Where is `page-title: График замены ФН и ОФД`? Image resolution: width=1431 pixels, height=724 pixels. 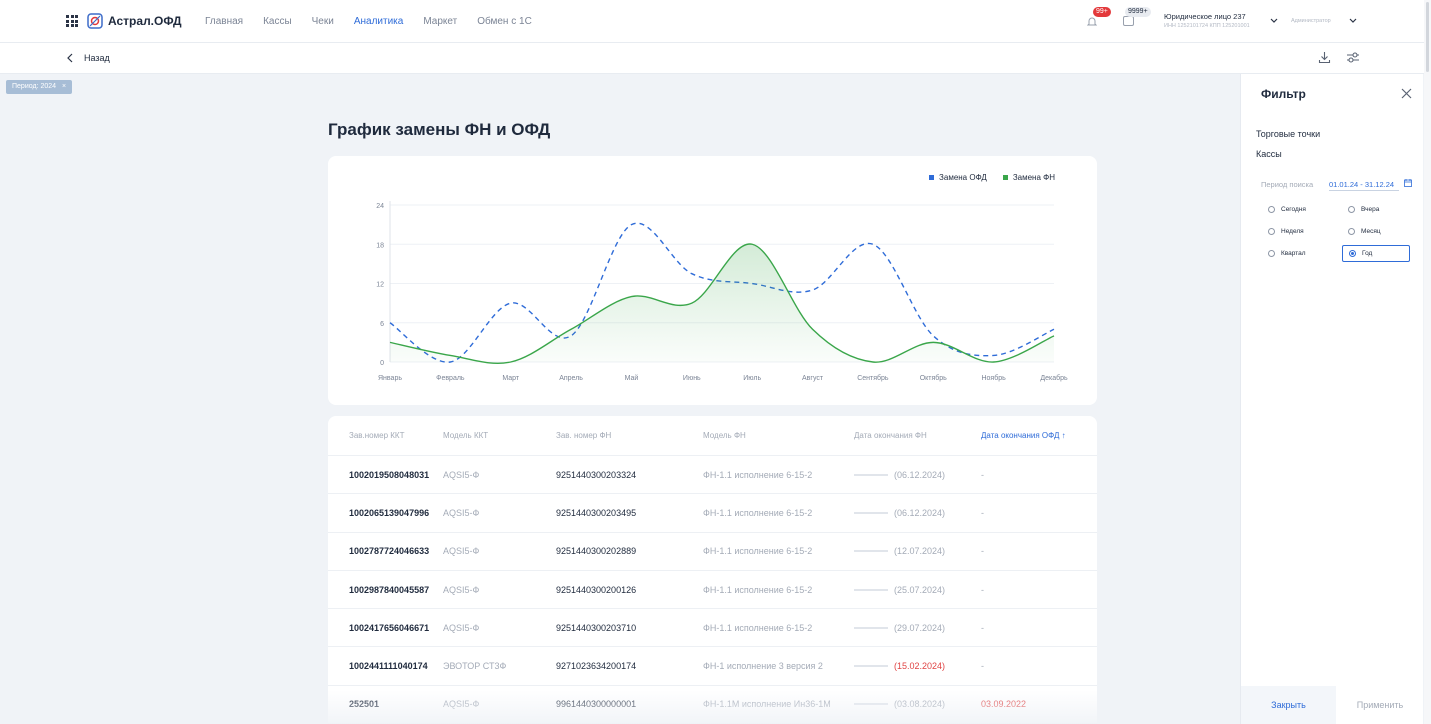 page-title: График замены ФН и ОФД is located at coordinates (439, 129).